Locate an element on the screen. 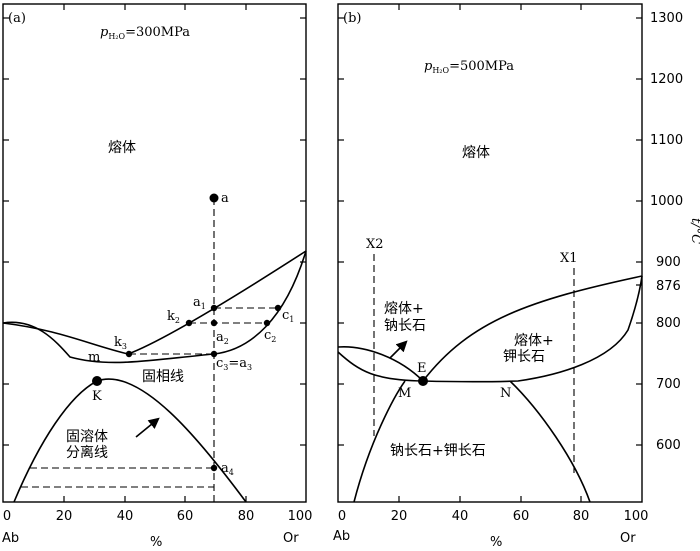  panel-a-x-unit: % is located at coordinates (156, 542).